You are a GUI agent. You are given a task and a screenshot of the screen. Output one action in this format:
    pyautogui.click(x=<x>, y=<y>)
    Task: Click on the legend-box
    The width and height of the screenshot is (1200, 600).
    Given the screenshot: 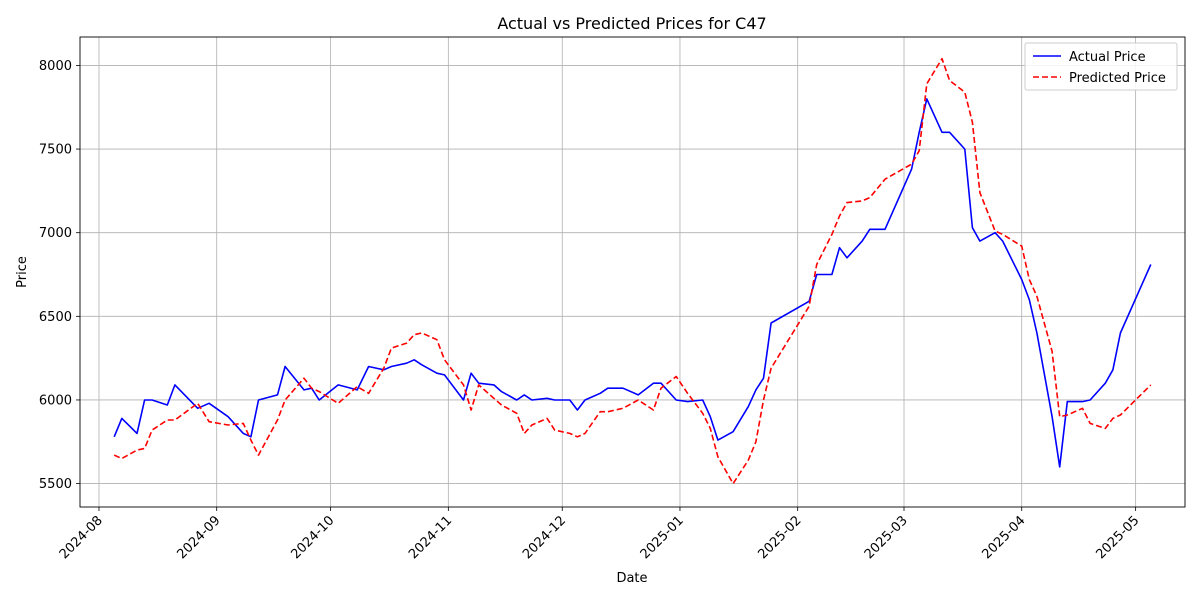 What is the action you would take?
    pyautogui.click(x=1101, y=66)
    